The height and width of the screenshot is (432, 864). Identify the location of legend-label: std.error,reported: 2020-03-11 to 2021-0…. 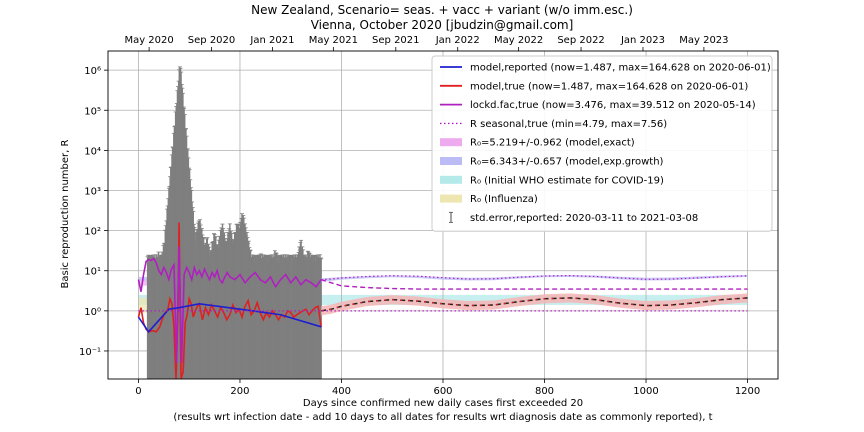
(584, 218).